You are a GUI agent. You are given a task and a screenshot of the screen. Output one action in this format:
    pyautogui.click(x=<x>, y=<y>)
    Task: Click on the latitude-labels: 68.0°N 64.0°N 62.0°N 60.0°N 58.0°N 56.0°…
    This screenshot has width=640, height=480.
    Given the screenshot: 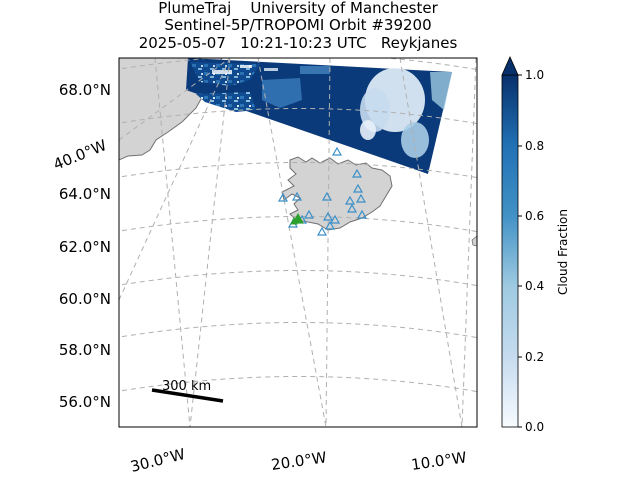 What is the action you would take?
    pyautogui.click(x=85, y=246)
    